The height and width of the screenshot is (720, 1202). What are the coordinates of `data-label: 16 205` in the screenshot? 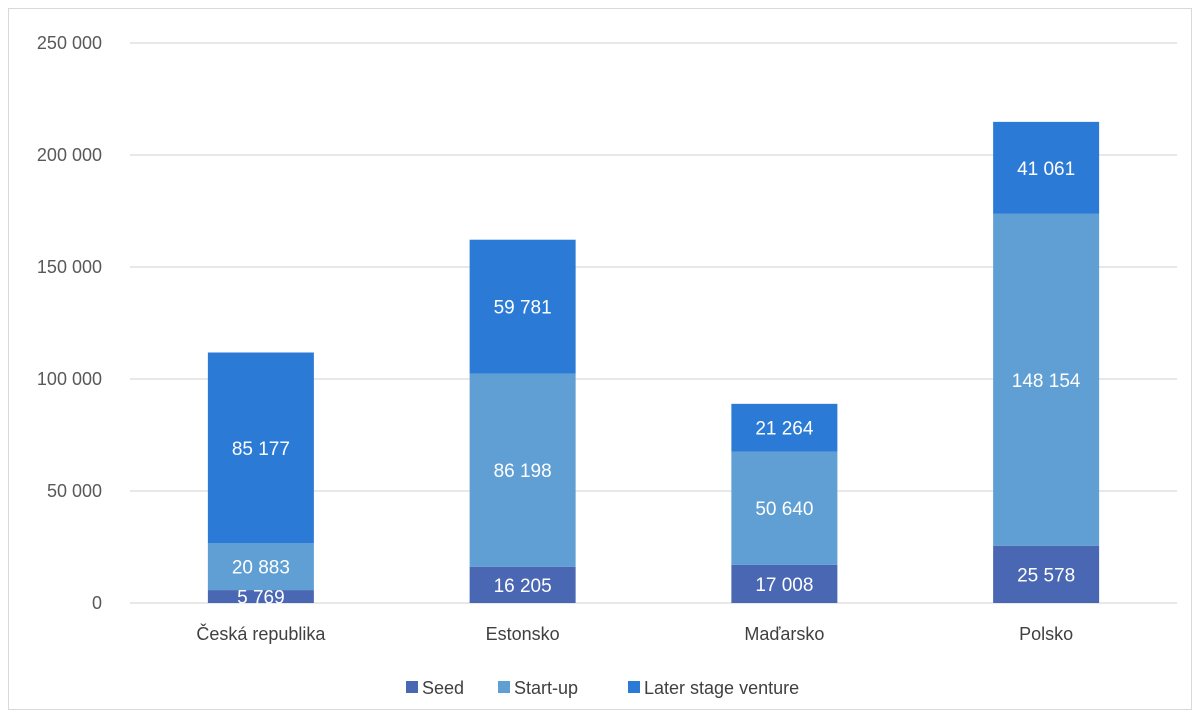 It's located at (523, 586).